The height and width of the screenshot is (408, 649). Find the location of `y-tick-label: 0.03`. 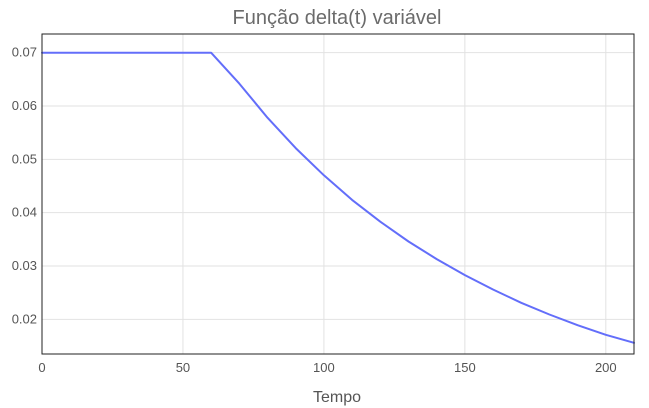

y-tick-label: 0.03 is located at coordinates (24, 265).